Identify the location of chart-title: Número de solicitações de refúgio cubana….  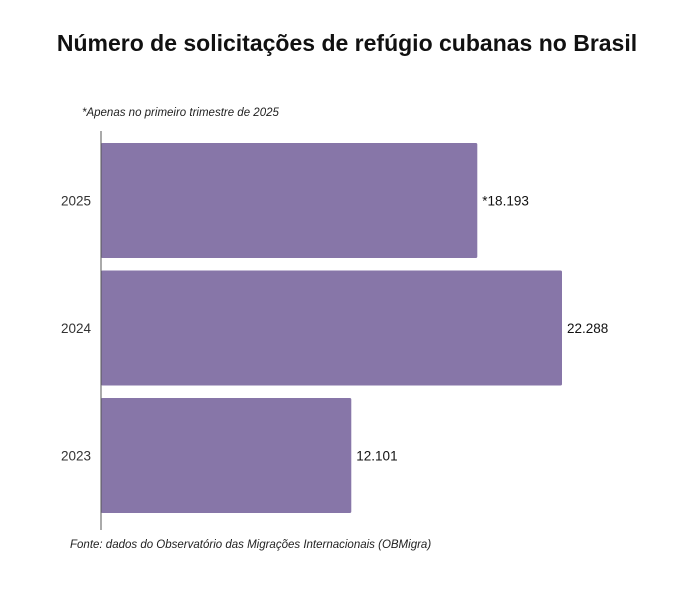
(347, 43).